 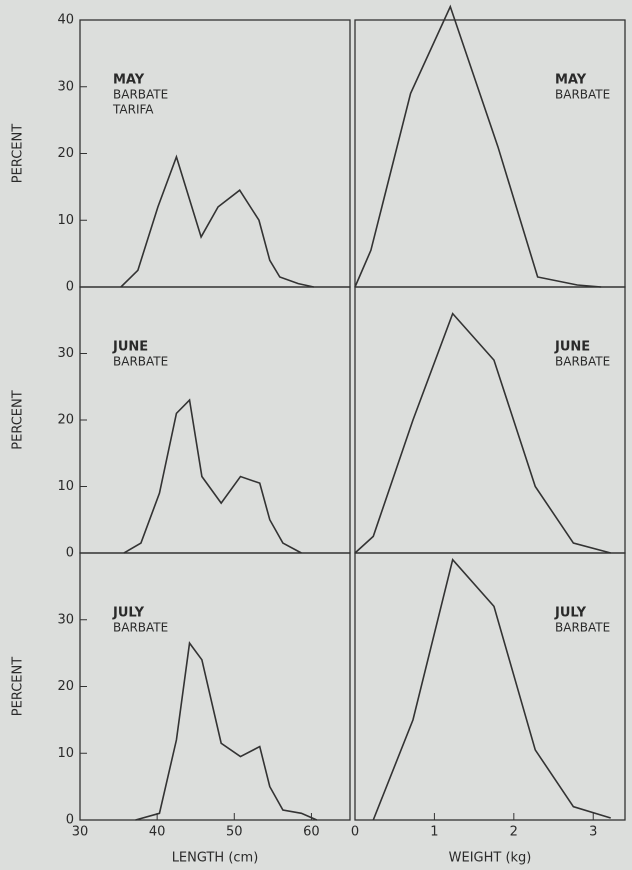 I want to click on annotation: TARIFA, so click(x=133, y=110).